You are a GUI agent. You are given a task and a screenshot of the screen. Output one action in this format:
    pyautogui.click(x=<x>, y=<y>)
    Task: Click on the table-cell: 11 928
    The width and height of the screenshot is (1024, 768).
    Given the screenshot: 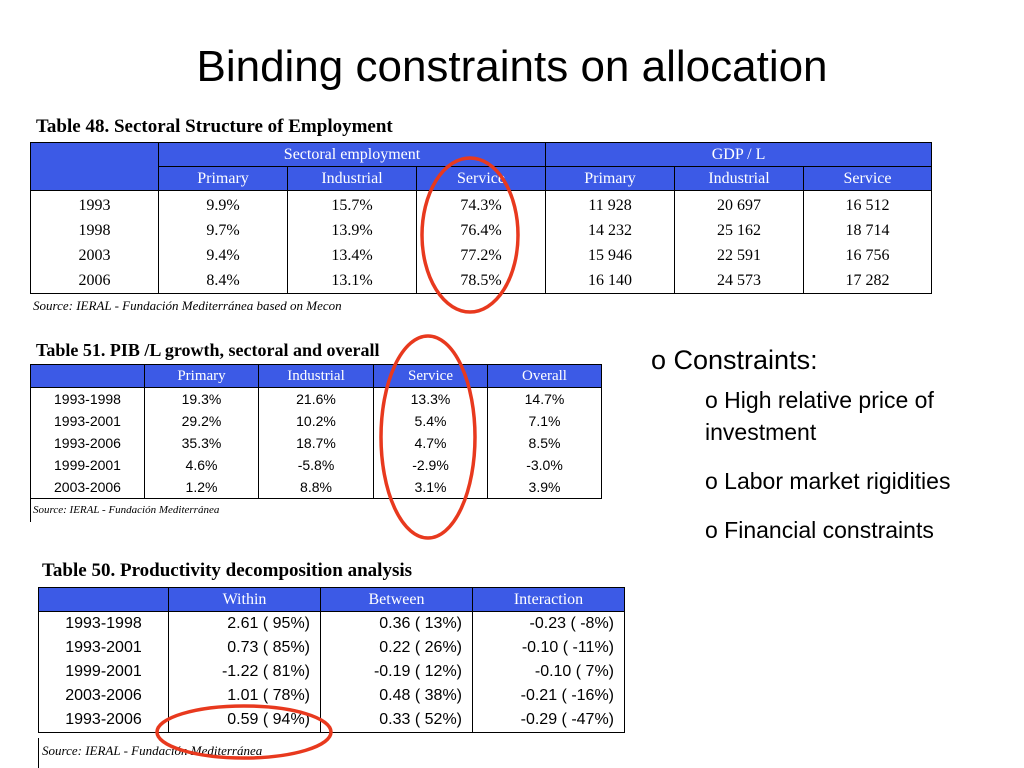 What is the action you would take?
    pyautogui.click(x=610, y=204)
    